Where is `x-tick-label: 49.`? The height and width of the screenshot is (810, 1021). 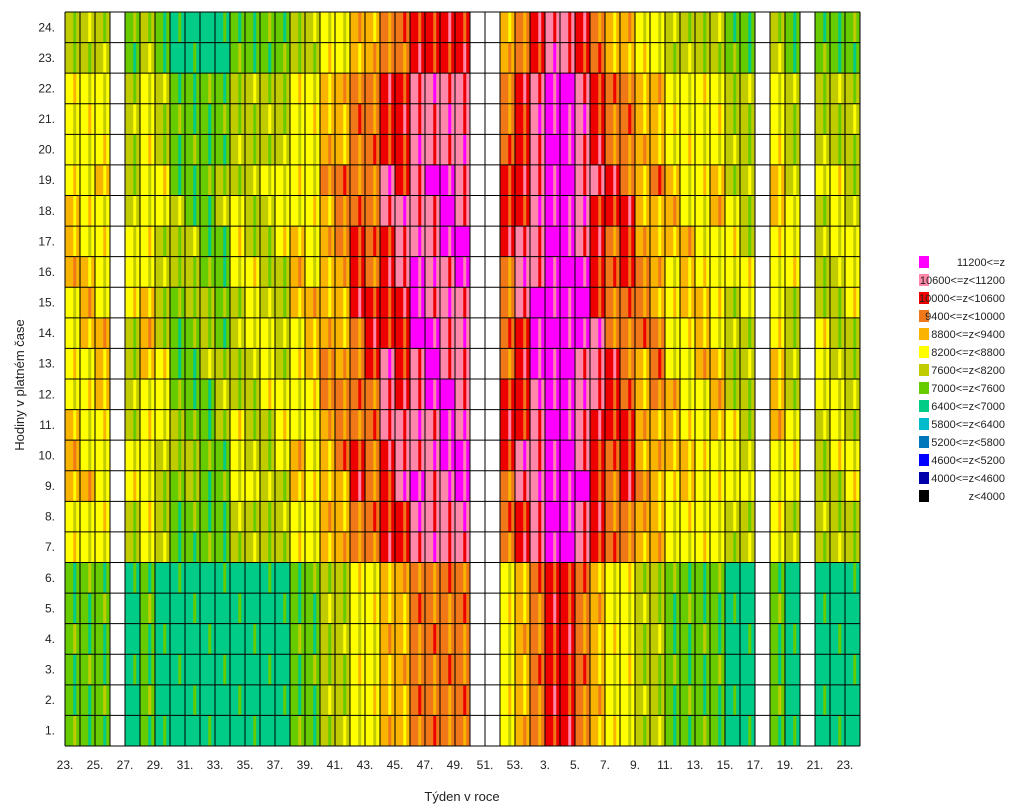 x-tick-label: 49. is located at coordinates (455, 765).